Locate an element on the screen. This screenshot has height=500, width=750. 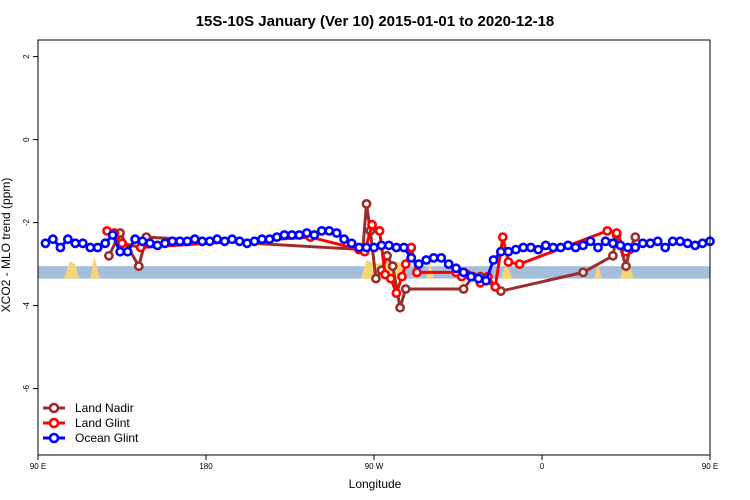
y-tick-label: -2 is located at coordinates (26, 222).